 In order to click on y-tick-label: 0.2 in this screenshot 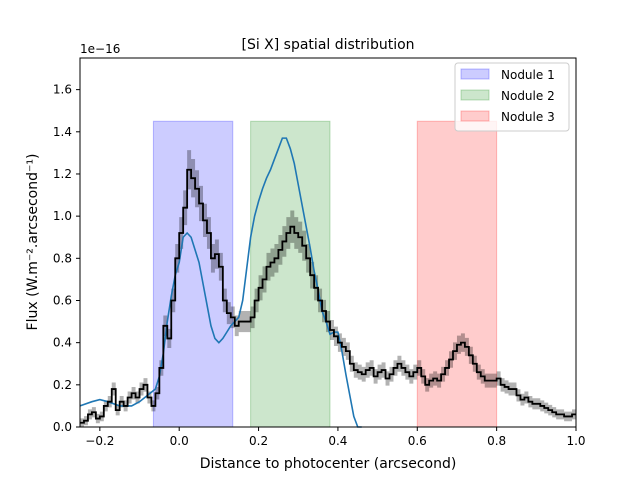, I will do `click(62, 385)`.